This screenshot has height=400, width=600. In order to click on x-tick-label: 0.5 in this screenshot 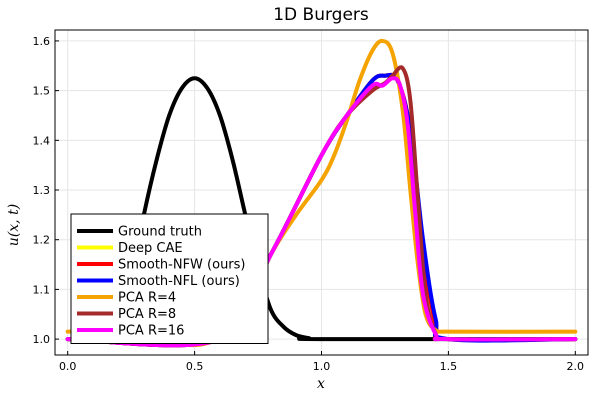, I will do `click(195, 366)`.